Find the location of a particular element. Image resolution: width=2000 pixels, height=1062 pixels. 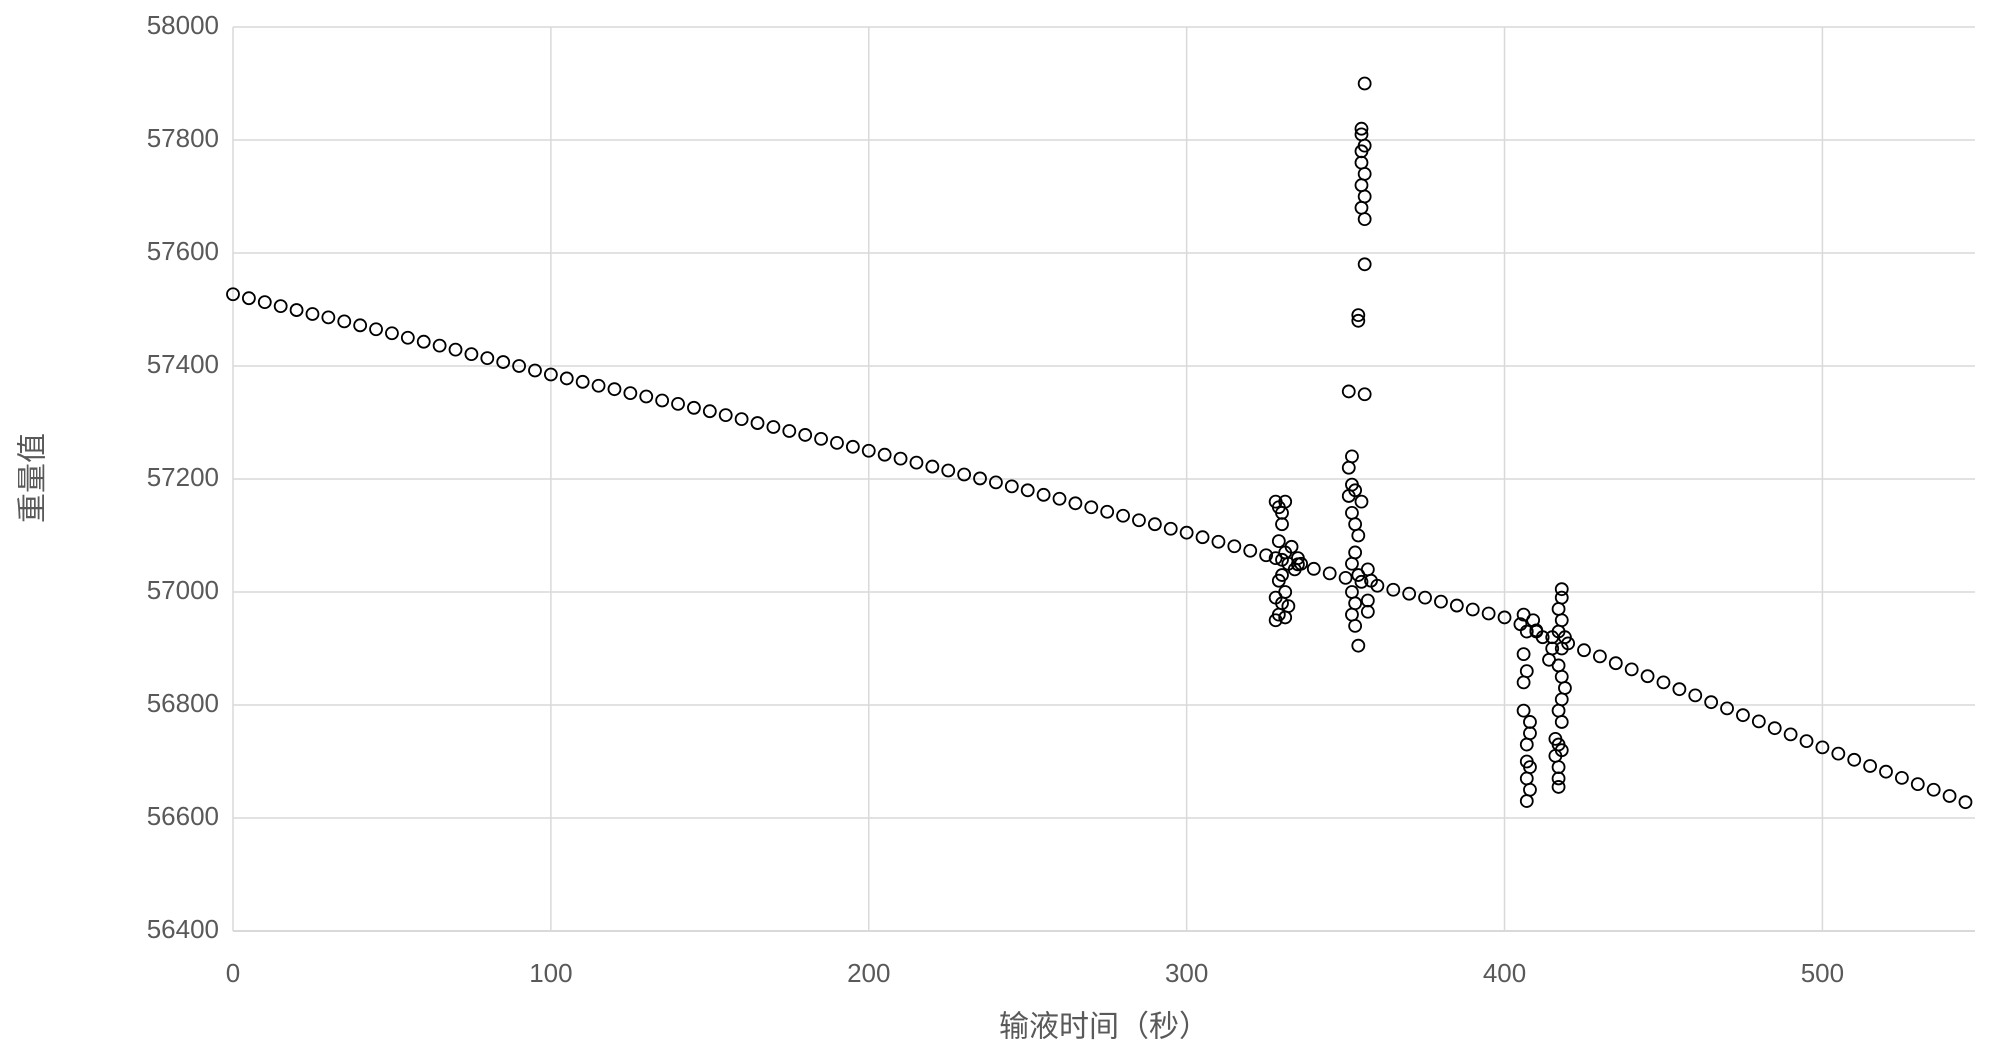

y-tick-label: 57600 is located at coordinates (183, 251).